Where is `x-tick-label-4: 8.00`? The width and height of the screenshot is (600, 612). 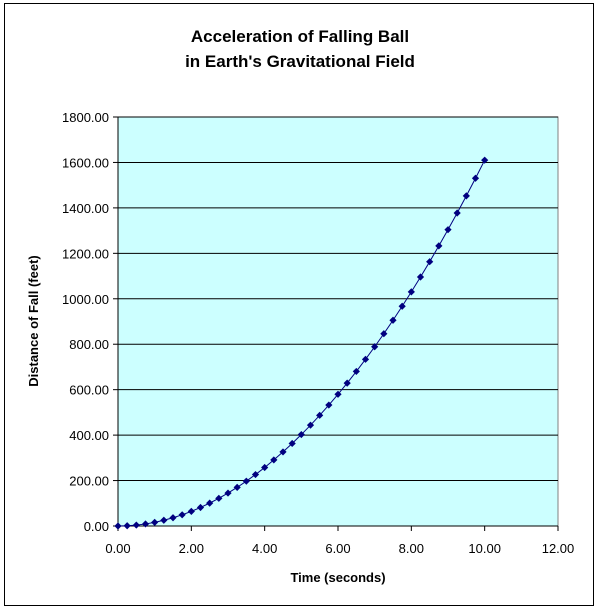
x-tick-label-4: 8.00 is located at coordinates (411, 548).